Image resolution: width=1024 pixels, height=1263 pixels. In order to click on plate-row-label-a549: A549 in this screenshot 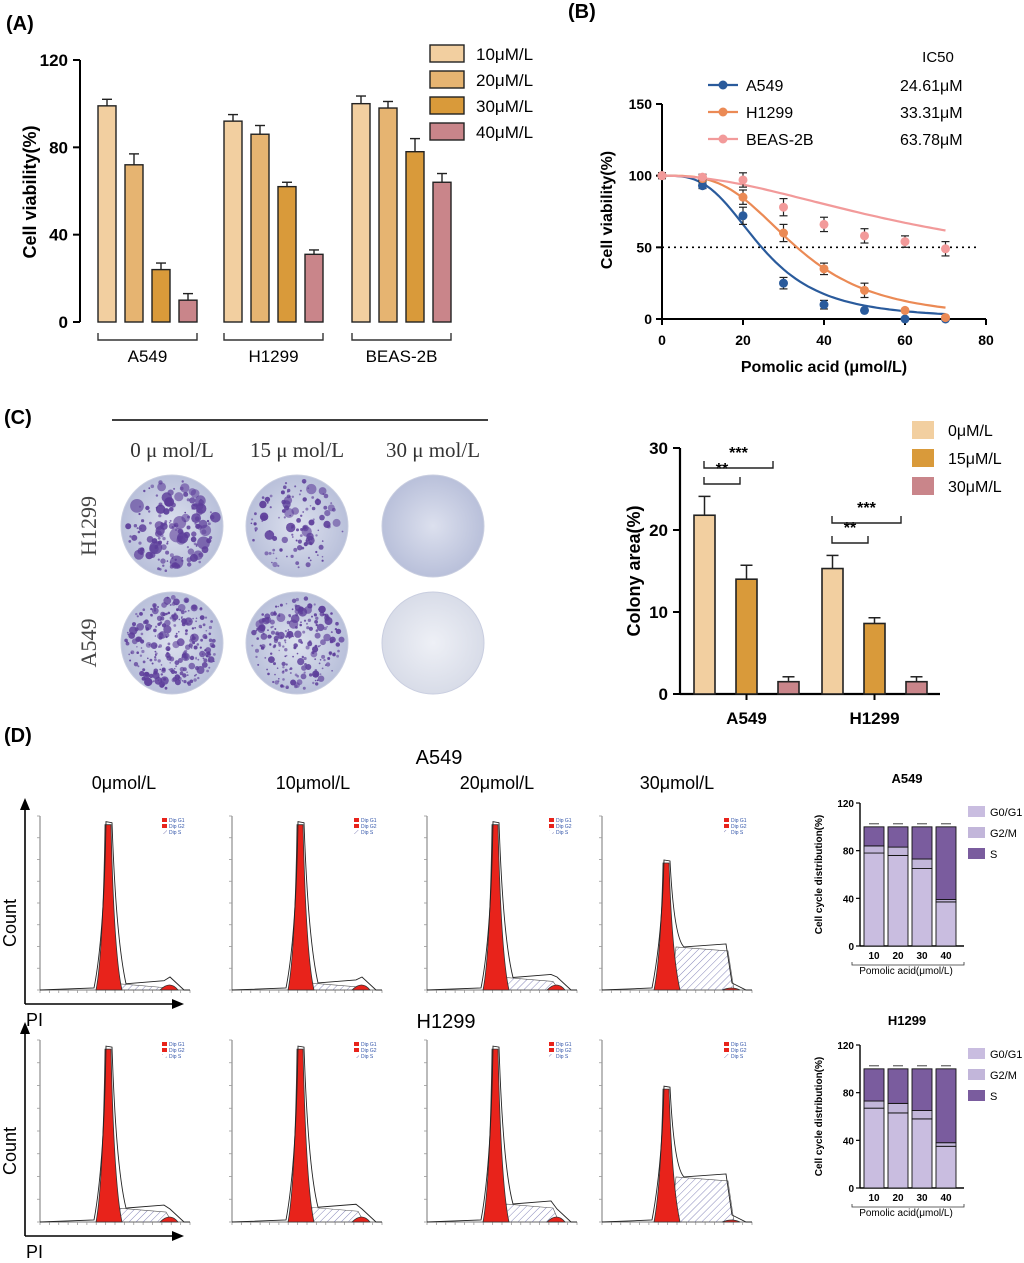, I will do `click(88, 643)`.